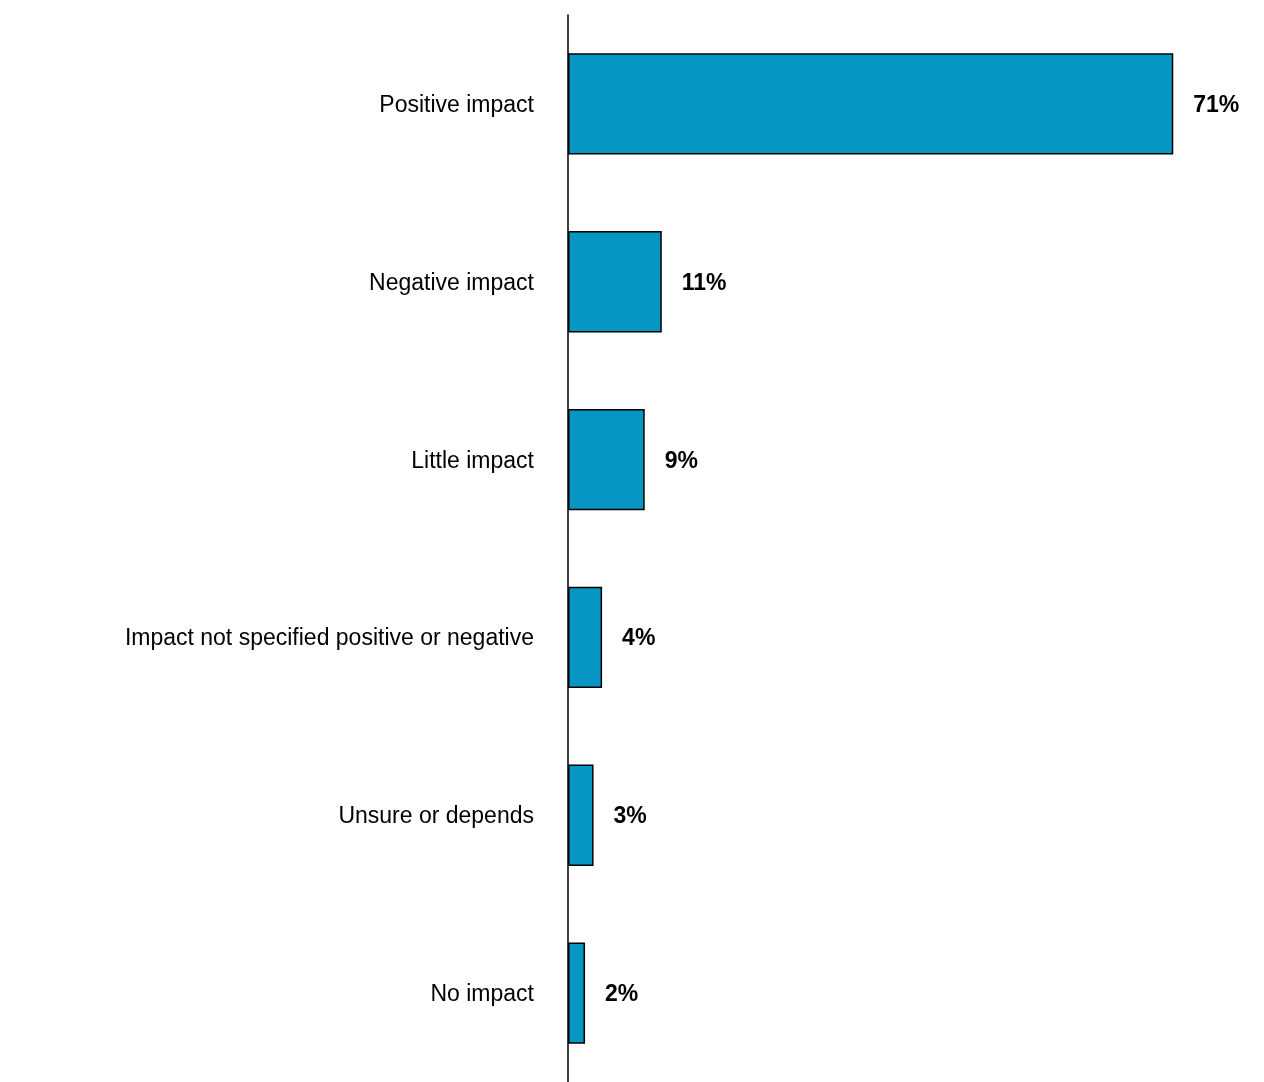  Describe the element at coordinates (329, 637) in the screenshot. I see `y-tick-label: Impact not specified positive or negative` at that location.